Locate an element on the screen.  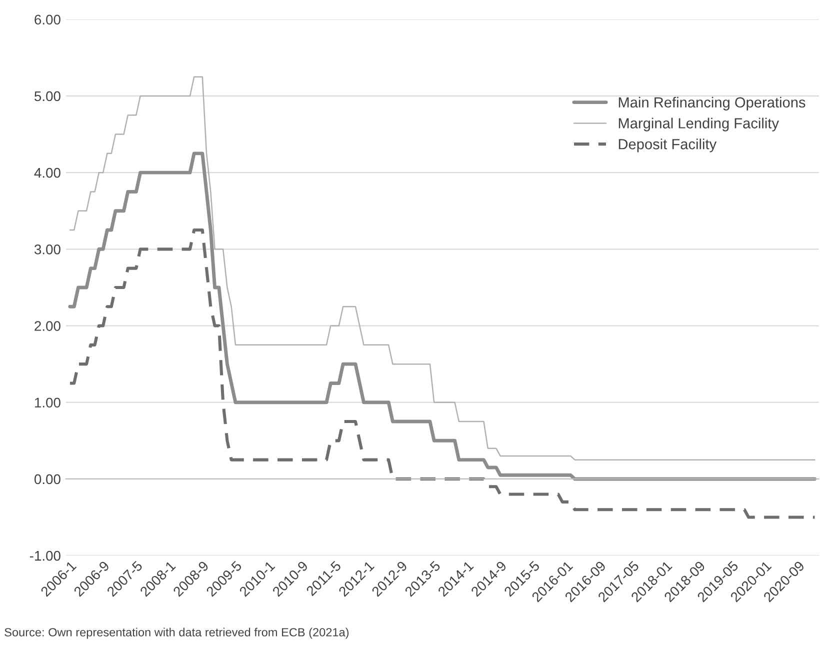
y-tick-label: 5.00 is located at coordinates (47, 96).